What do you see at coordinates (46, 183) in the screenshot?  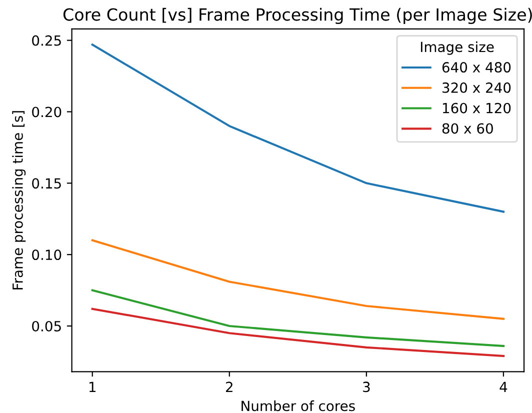 I see `y-tick-label: 0.15` at bounding box center [46, 183].